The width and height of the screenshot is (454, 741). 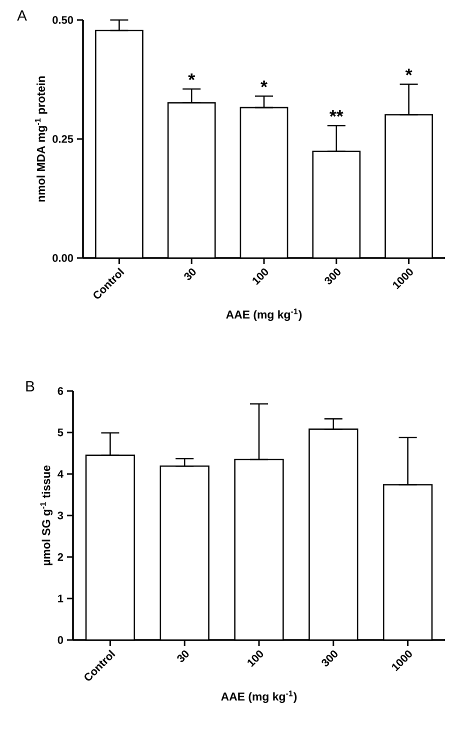 What do you see at coordinates (63, 258) in the screenshot?
I see `y-tick-label: 0.00` at bounding box center [63, 258].